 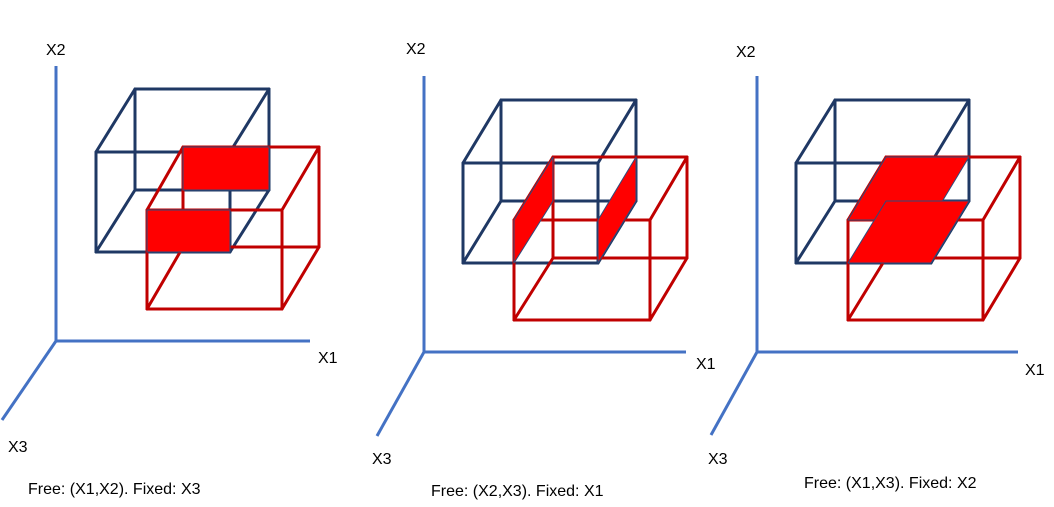 What do you see at coordinates (226, 168) in the screenshot?
I see `overlap-face-back` at bounding box center [226, 168].